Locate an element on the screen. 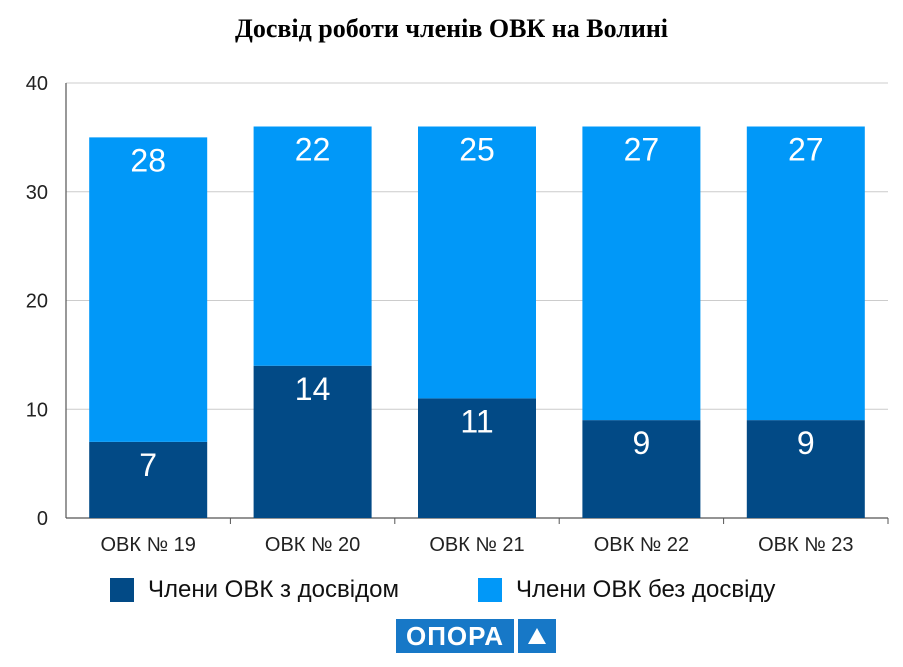  data-label-0-2: 11 is located at coordinates (476, 421).